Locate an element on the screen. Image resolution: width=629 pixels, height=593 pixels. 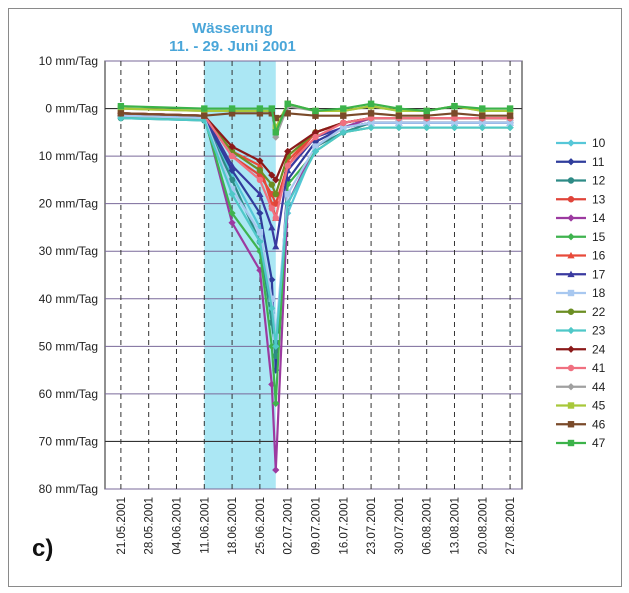
legend-label: 13 is located at coordinates (599, 199).